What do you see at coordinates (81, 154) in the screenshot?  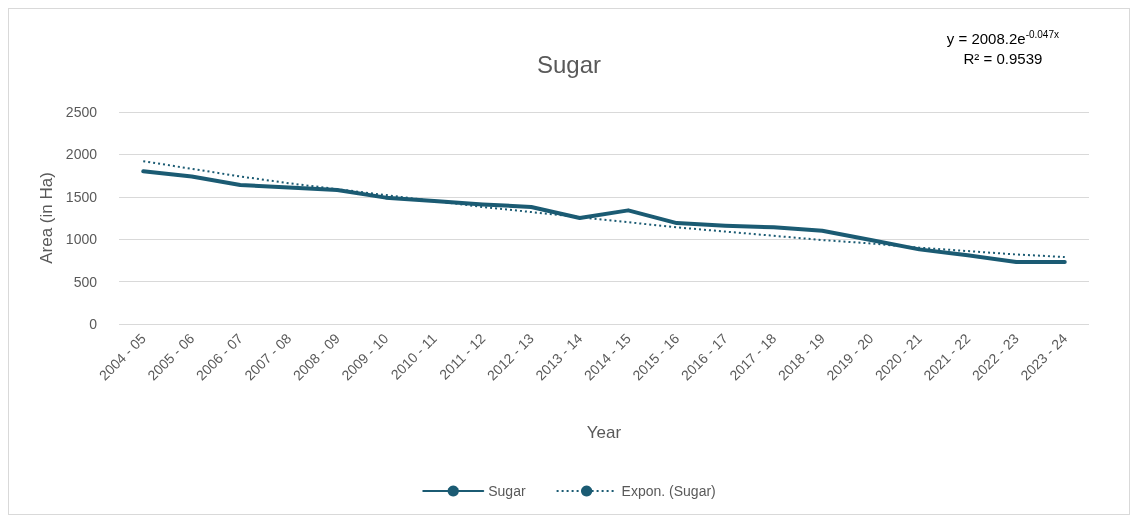 I see `y-tick-label: 2000` at bounding box center [81, 154].